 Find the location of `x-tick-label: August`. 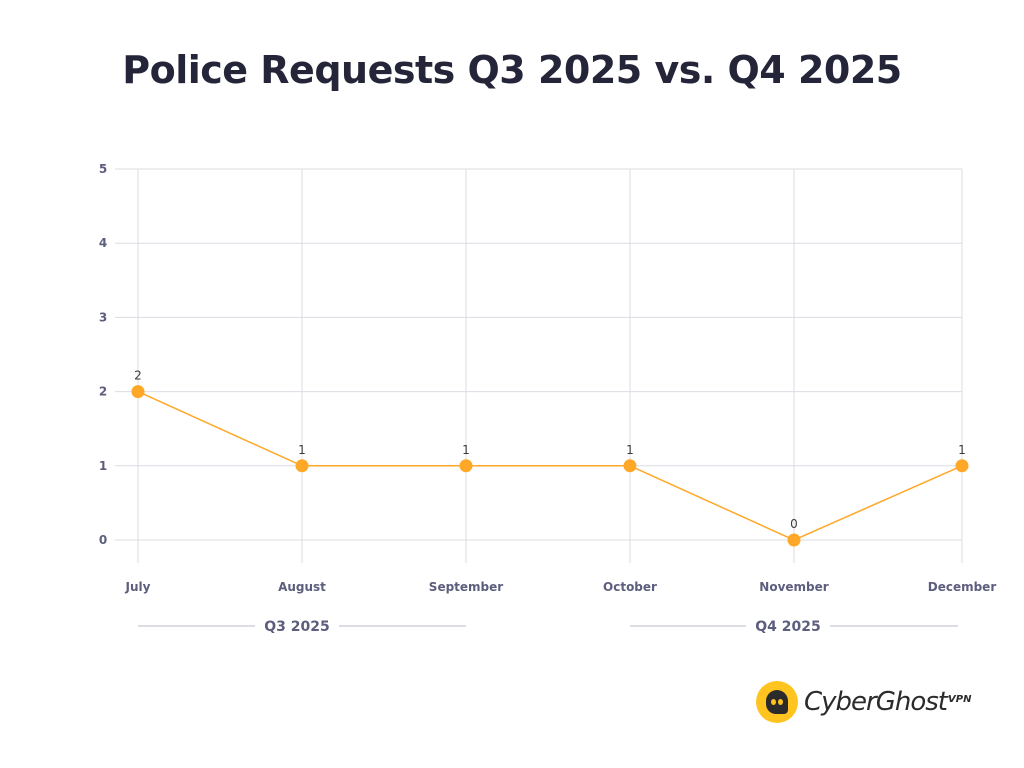

x-tick-label: August is located at coordinates (302, 587).